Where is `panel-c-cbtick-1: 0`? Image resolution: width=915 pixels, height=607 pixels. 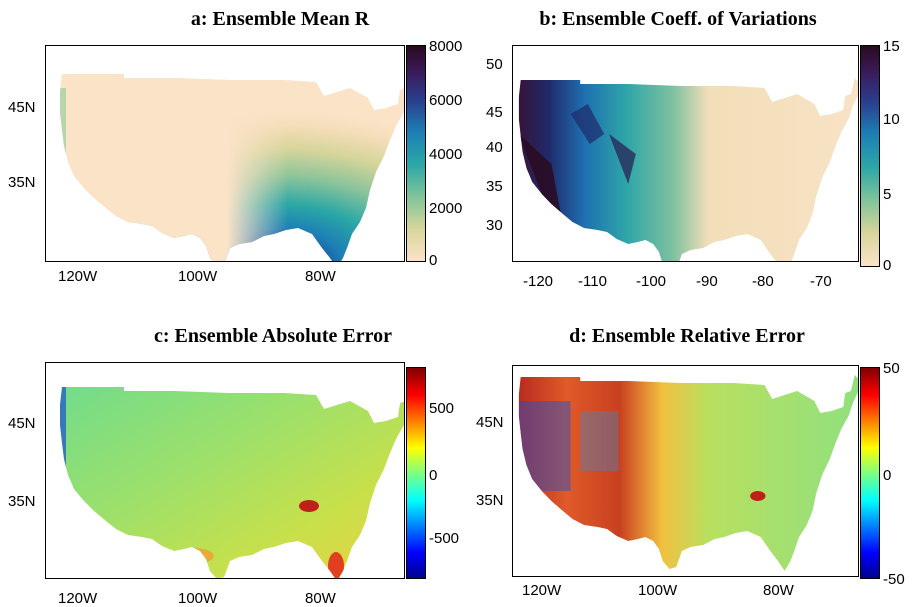 panel-c-cbtick-1: 0 is located at coordinates (433, 475).